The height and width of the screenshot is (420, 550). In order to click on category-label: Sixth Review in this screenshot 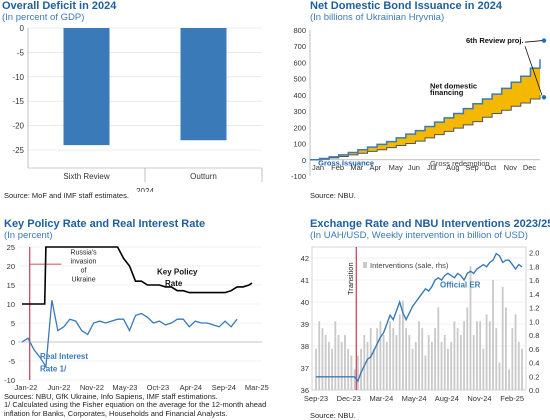, I will do `click(86, 176)`.